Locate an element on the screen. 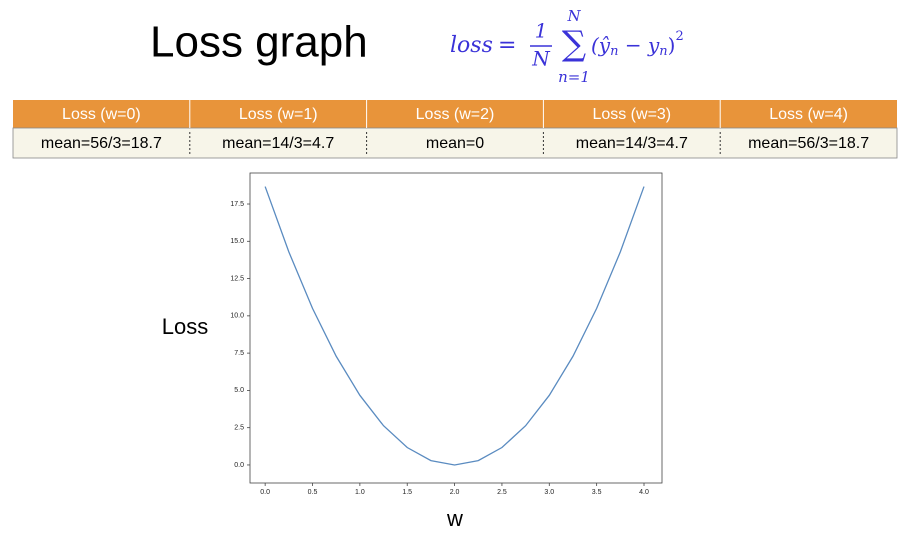  formula-numerator: 1 is located at coordinates (541, 31).